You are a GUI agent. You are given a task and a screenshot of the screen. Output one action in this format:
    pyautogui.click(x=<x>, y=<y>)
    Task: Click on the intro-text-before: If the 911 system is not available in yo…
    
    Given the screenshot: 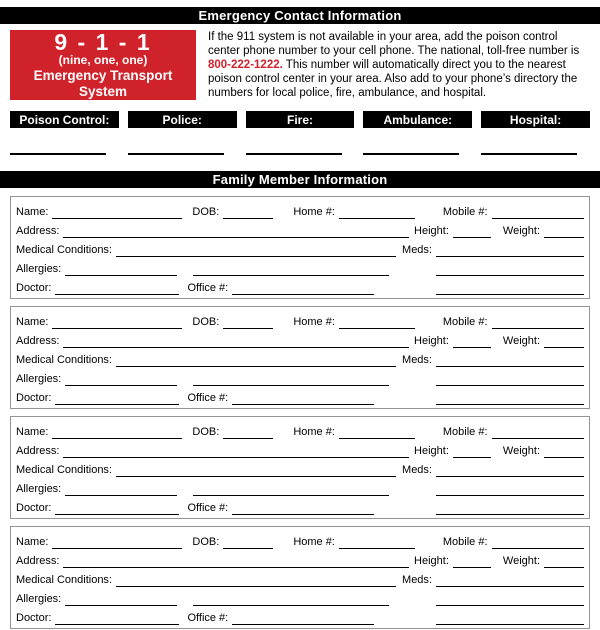 What is the action you would take?
    pyautogui.click(x=394, y=44)
    